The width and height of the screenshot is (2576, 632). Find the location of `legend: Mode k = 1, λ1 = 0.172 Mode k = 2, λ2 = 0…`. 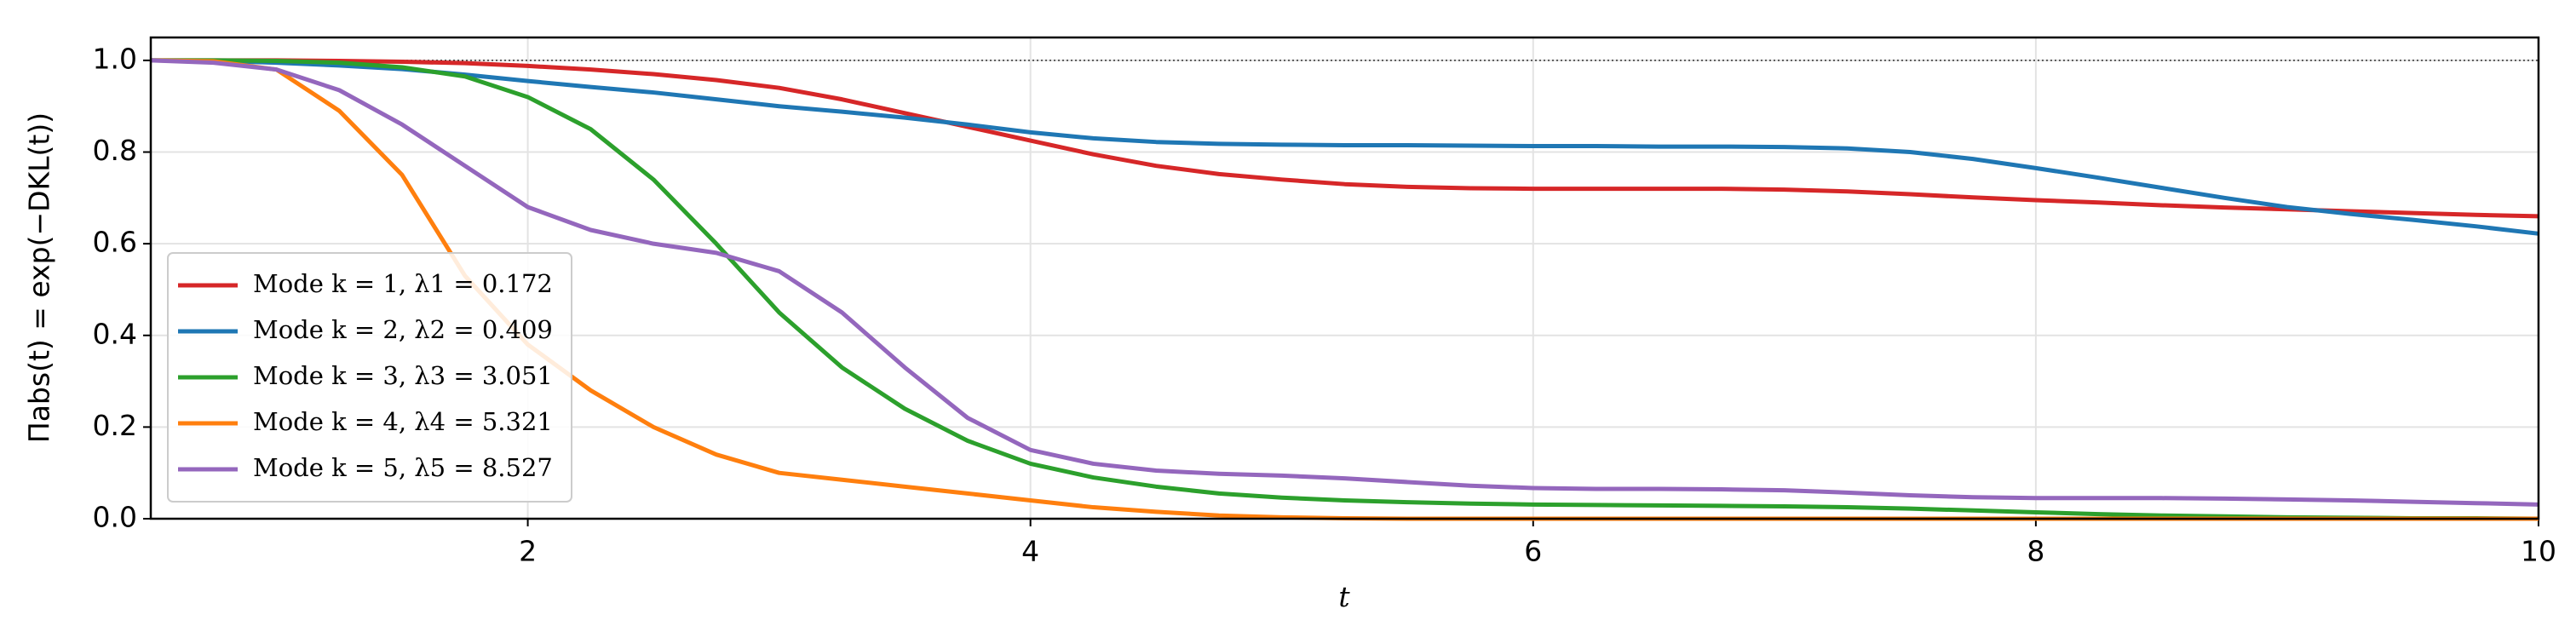

legend: Mode k = 1, λ1 = 0.172 Mode k = 2, λ2 = 0… is located at coordinates (370, 377).